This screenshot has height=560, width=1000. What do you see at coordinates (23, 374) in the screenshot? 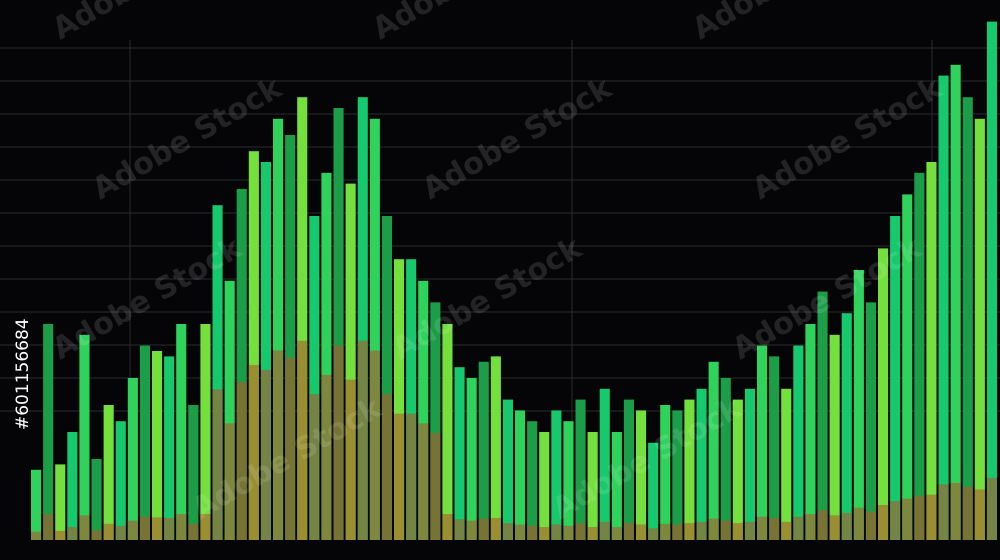
I see `image-id: #601156684` at bounding box center [23, 374].